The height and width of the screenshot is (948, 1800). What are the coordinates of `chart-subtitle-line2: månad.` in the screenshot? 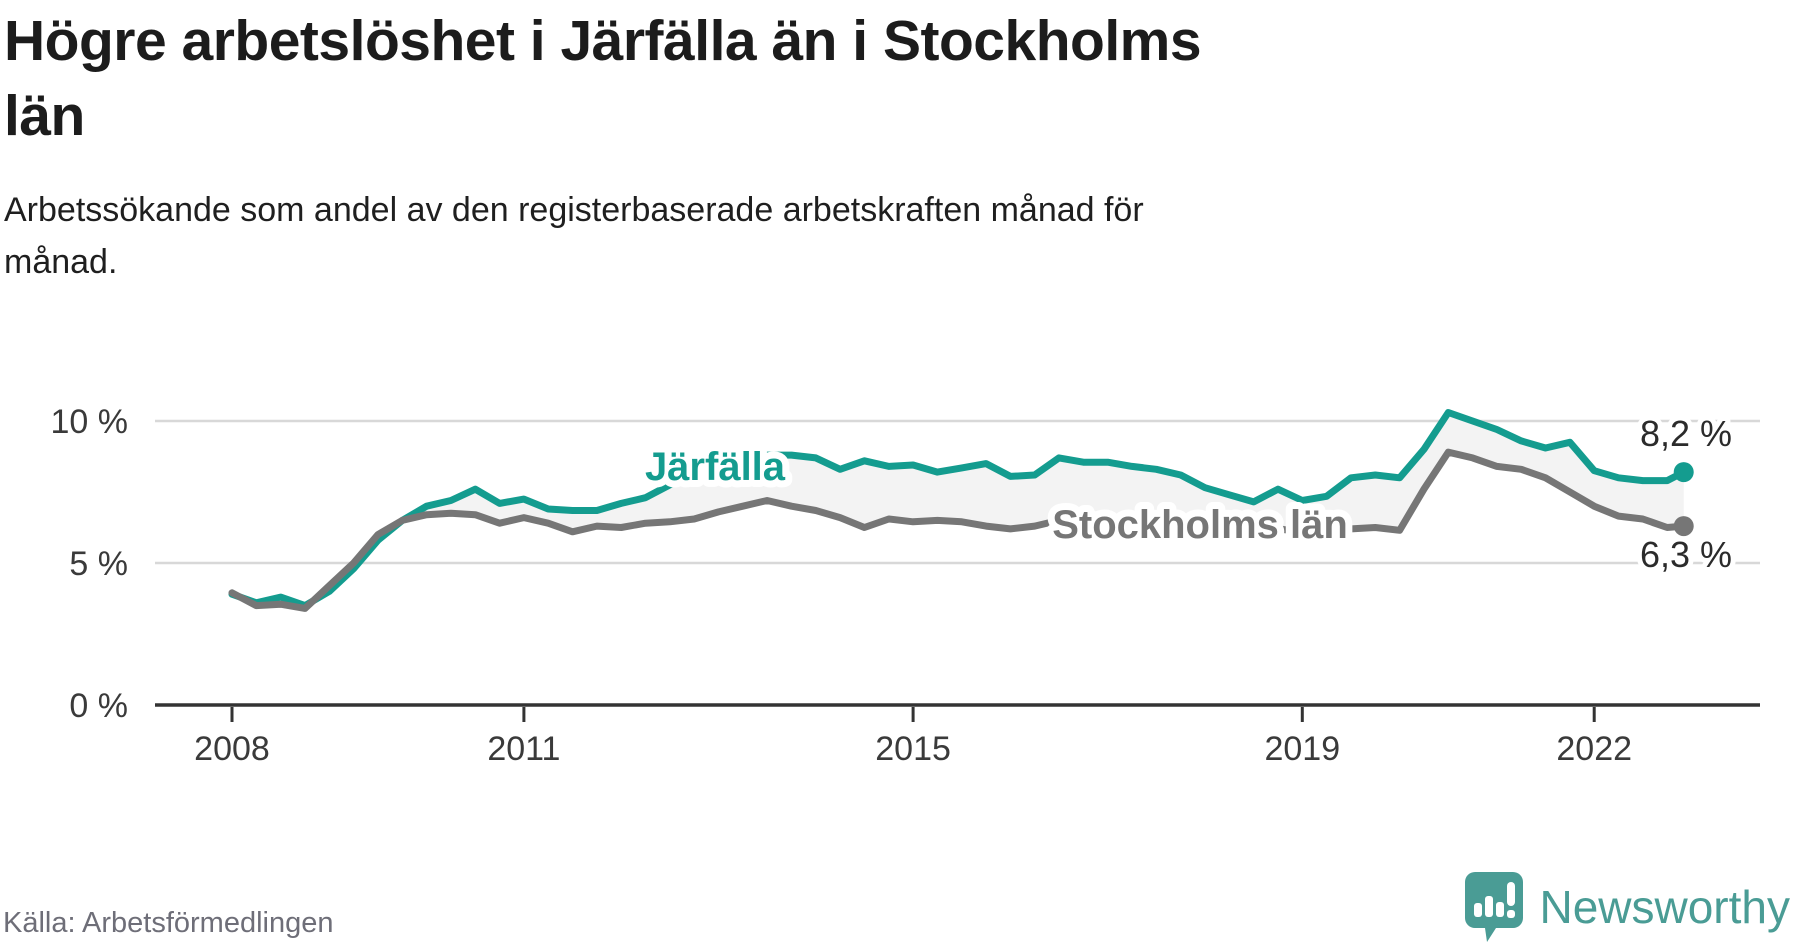 It's located at (61, 262).